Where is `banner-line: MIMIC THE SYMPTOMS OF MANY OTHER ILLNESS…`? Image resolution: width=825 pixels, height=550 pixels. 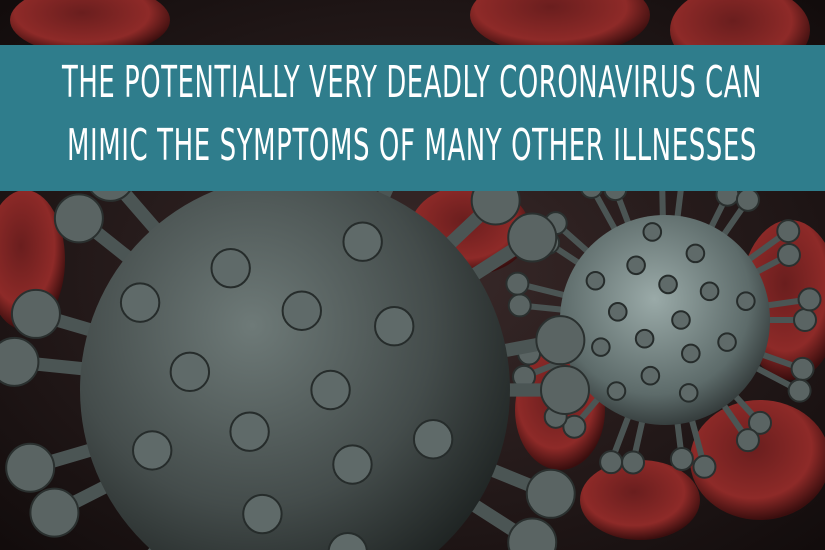 banner-line: MIMIC THE SYMPTOMS OF MANY OTHER ILLNESS… is located at coordinates (412, 145).